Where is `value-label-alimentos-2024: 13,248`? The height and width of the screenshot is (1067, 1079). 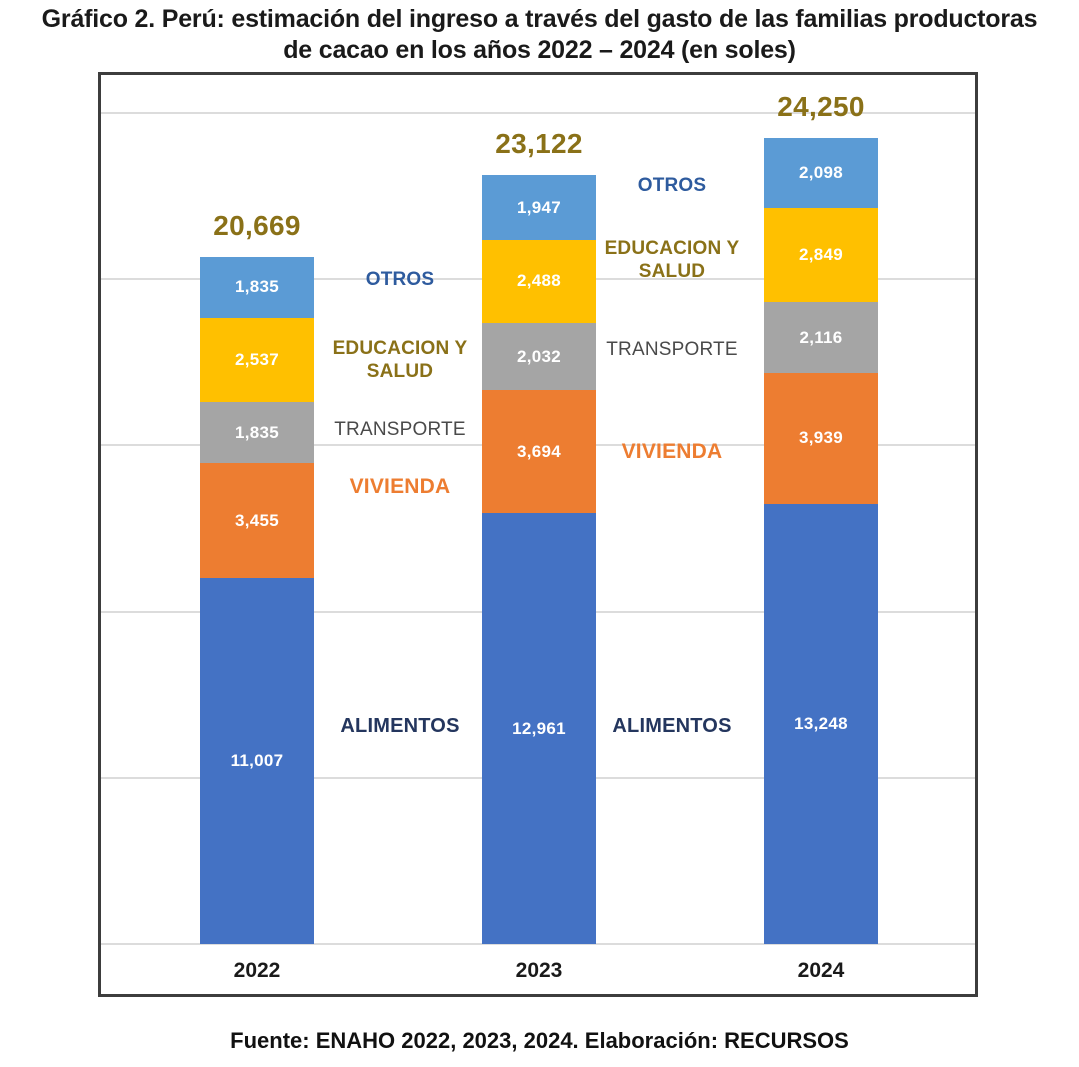
value-label-alimentos-2024: 13,248 is located at coordinates (821, 723).